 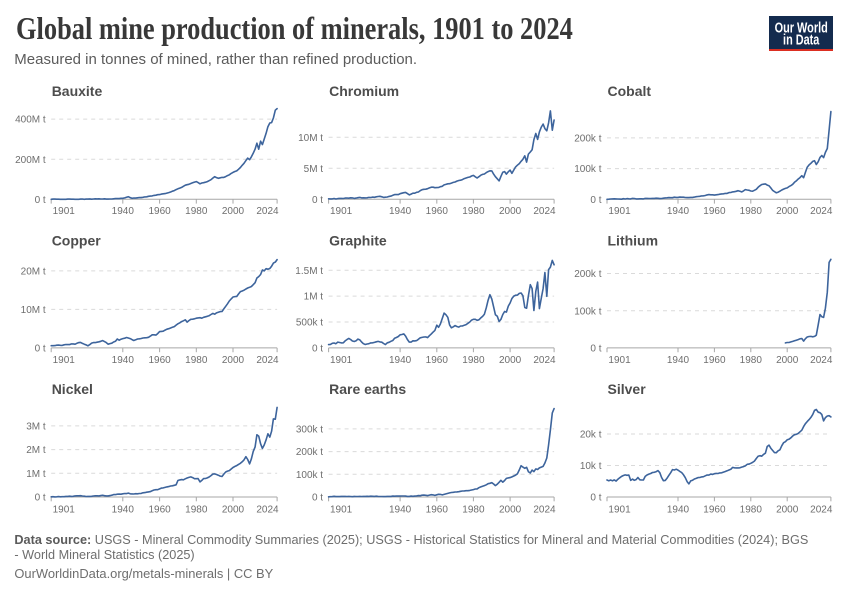 What do you see at coordinates (36, 427) in the screenshot?
I see `svg-text: 3M t` at bounding box center [36, 427].